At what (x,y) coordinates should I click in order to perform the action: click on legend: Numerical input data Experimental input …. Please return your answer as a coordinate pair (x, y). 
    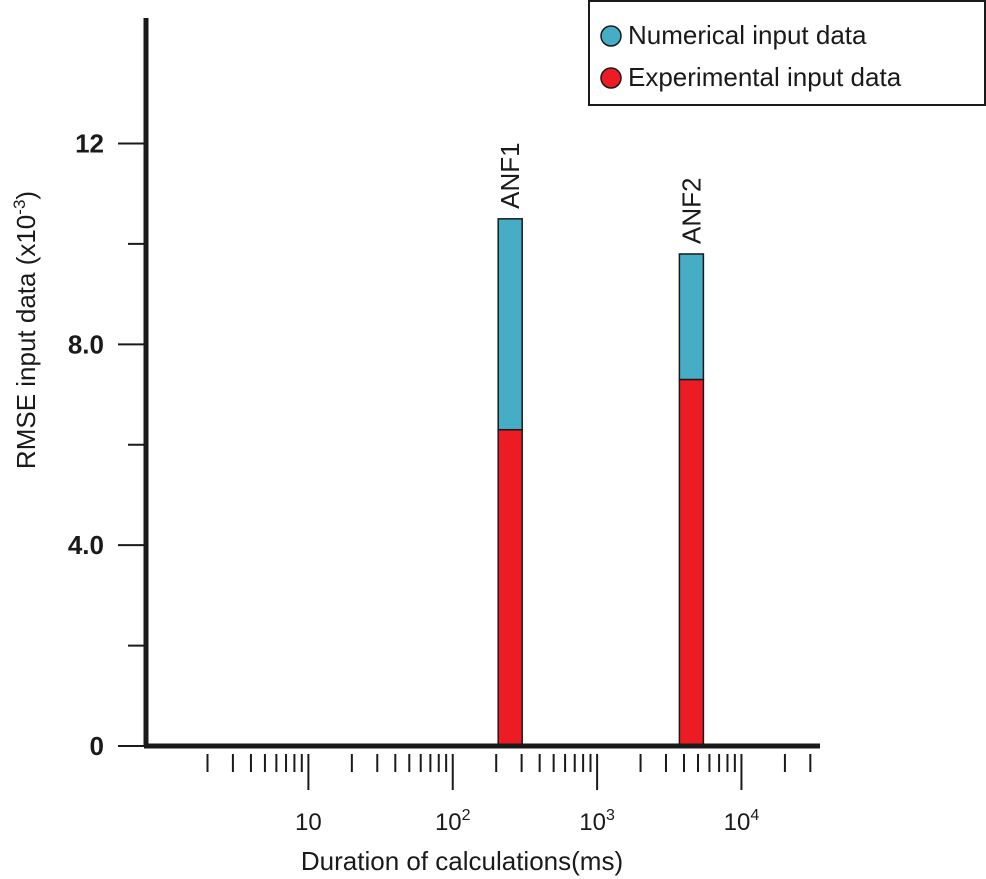
    Looking at the image, I should click on (787, 53).